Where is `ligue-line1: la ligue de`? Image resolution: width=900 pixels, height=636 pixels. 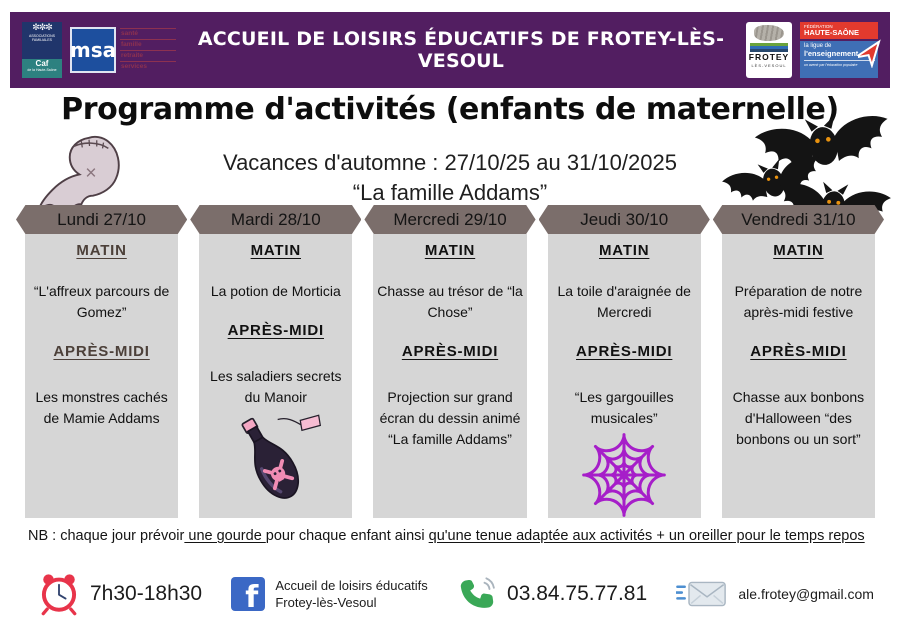
ligue-line1: la ligue de is located at coordinates (818, 46).